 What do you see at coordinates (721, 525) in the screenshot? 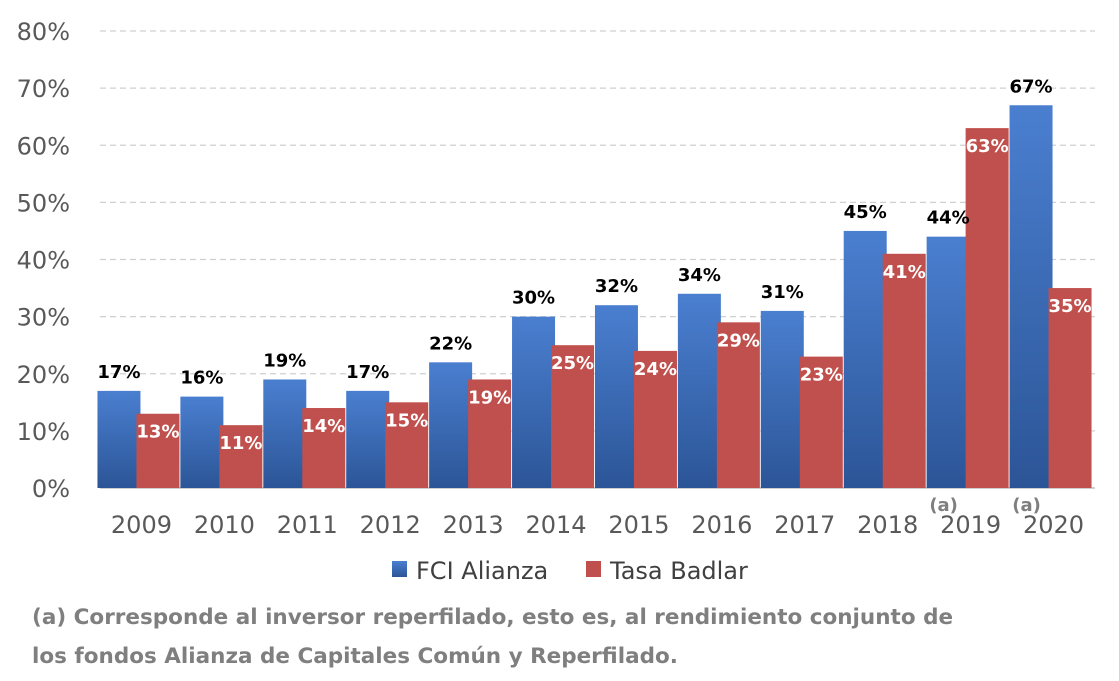
I see `x-tick-label: 2016` at bounding box center [721, 525].